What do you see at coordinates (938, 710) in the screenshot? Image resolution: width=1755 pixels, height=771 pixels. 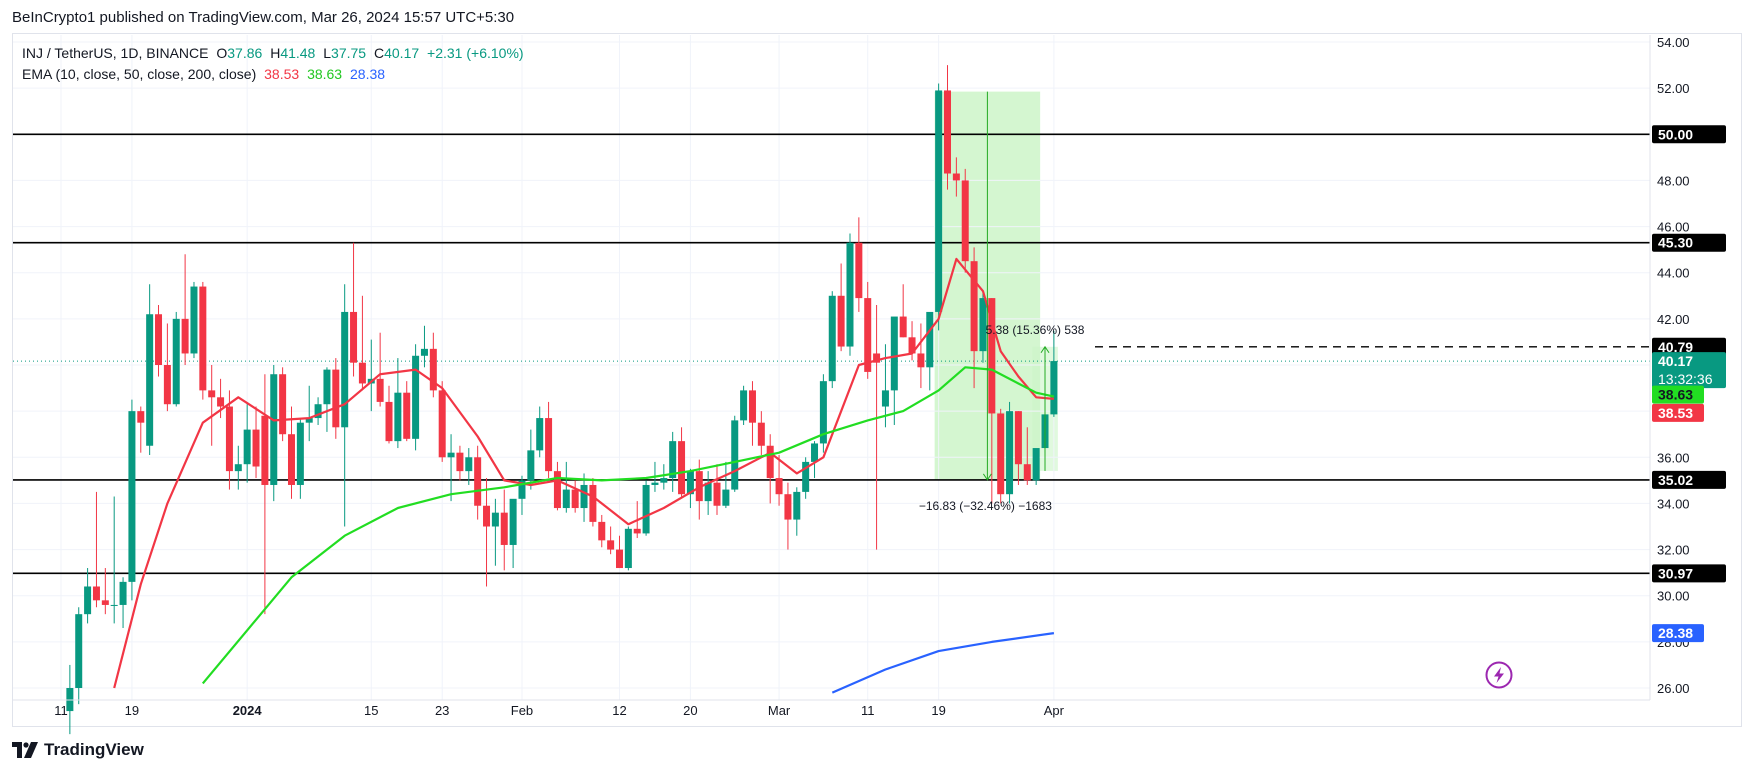 I see `time-tick-label: 19` at bounding box center [938, 710].